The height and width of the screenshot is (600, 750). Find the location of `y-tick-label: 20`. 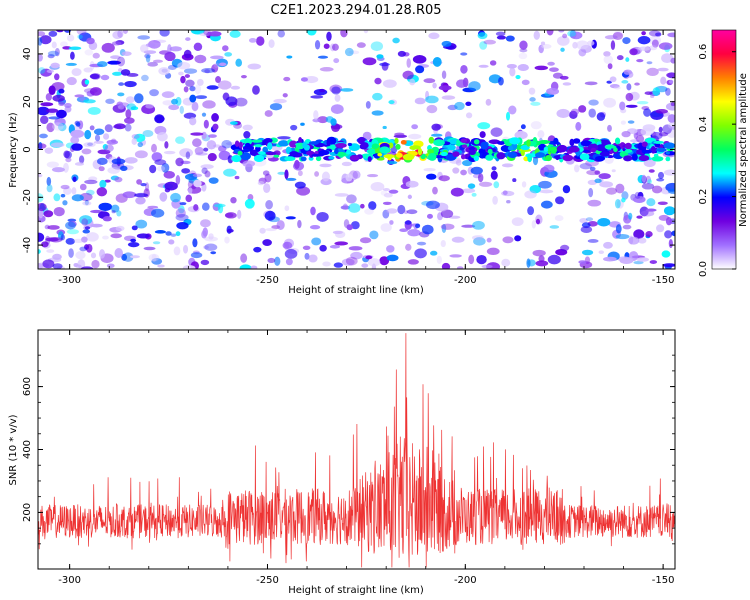

y-tick-label: 20 is located at coordinates (27, 101).